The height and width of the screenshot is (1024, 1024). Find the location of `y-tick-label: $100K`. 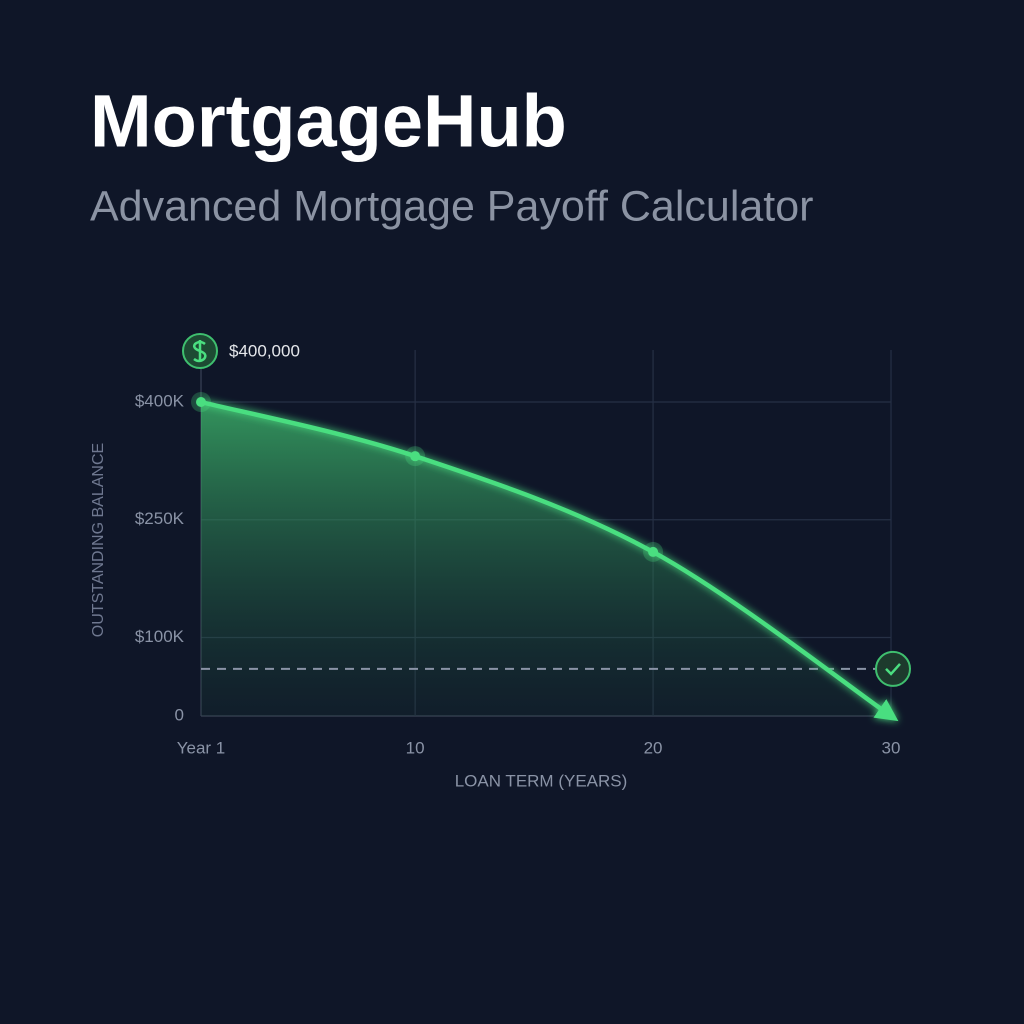

y-tick-label: $100K is located at coordinates (160, 636).